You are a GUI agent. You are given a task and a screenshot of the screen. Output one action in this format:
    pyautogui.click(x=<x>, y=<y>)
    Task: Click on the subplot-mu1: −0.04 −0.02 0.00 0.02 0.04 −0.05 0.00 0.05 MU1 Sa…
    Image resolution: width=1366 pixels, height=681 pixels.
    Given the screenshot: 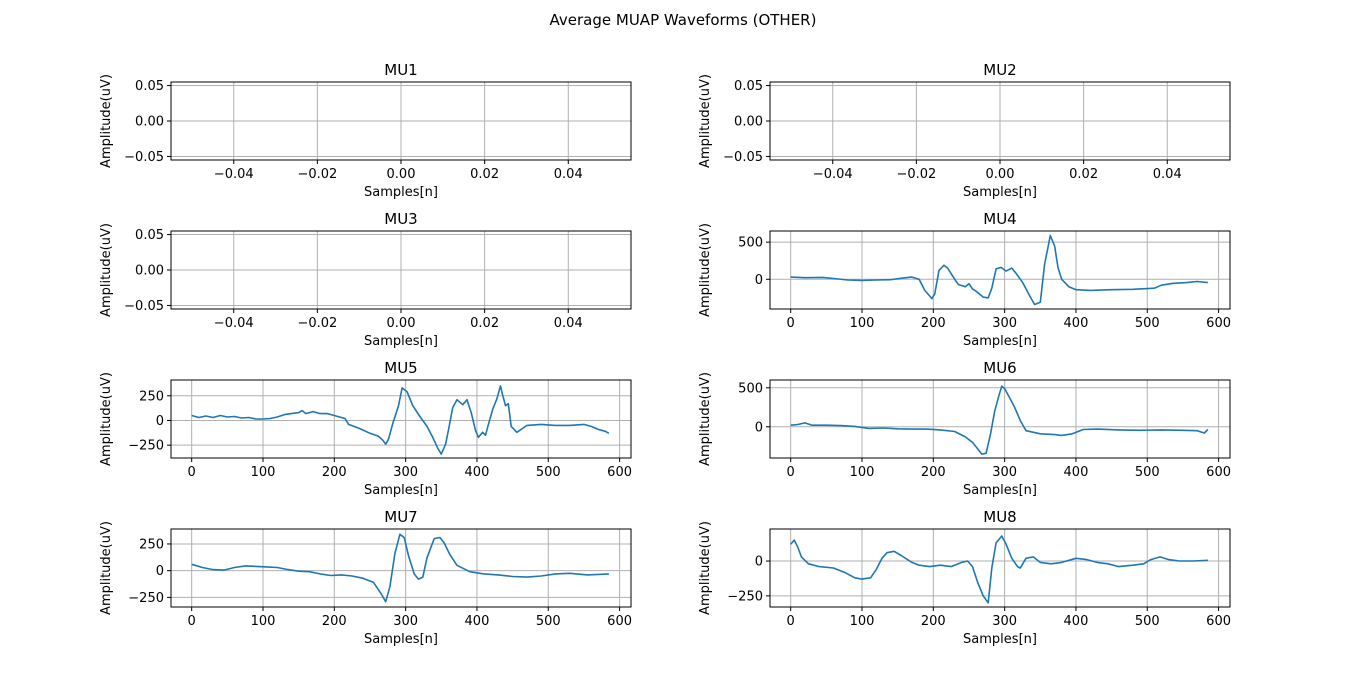 What is the action you would take?
    pyautogui.click(x=365, y=130)
    